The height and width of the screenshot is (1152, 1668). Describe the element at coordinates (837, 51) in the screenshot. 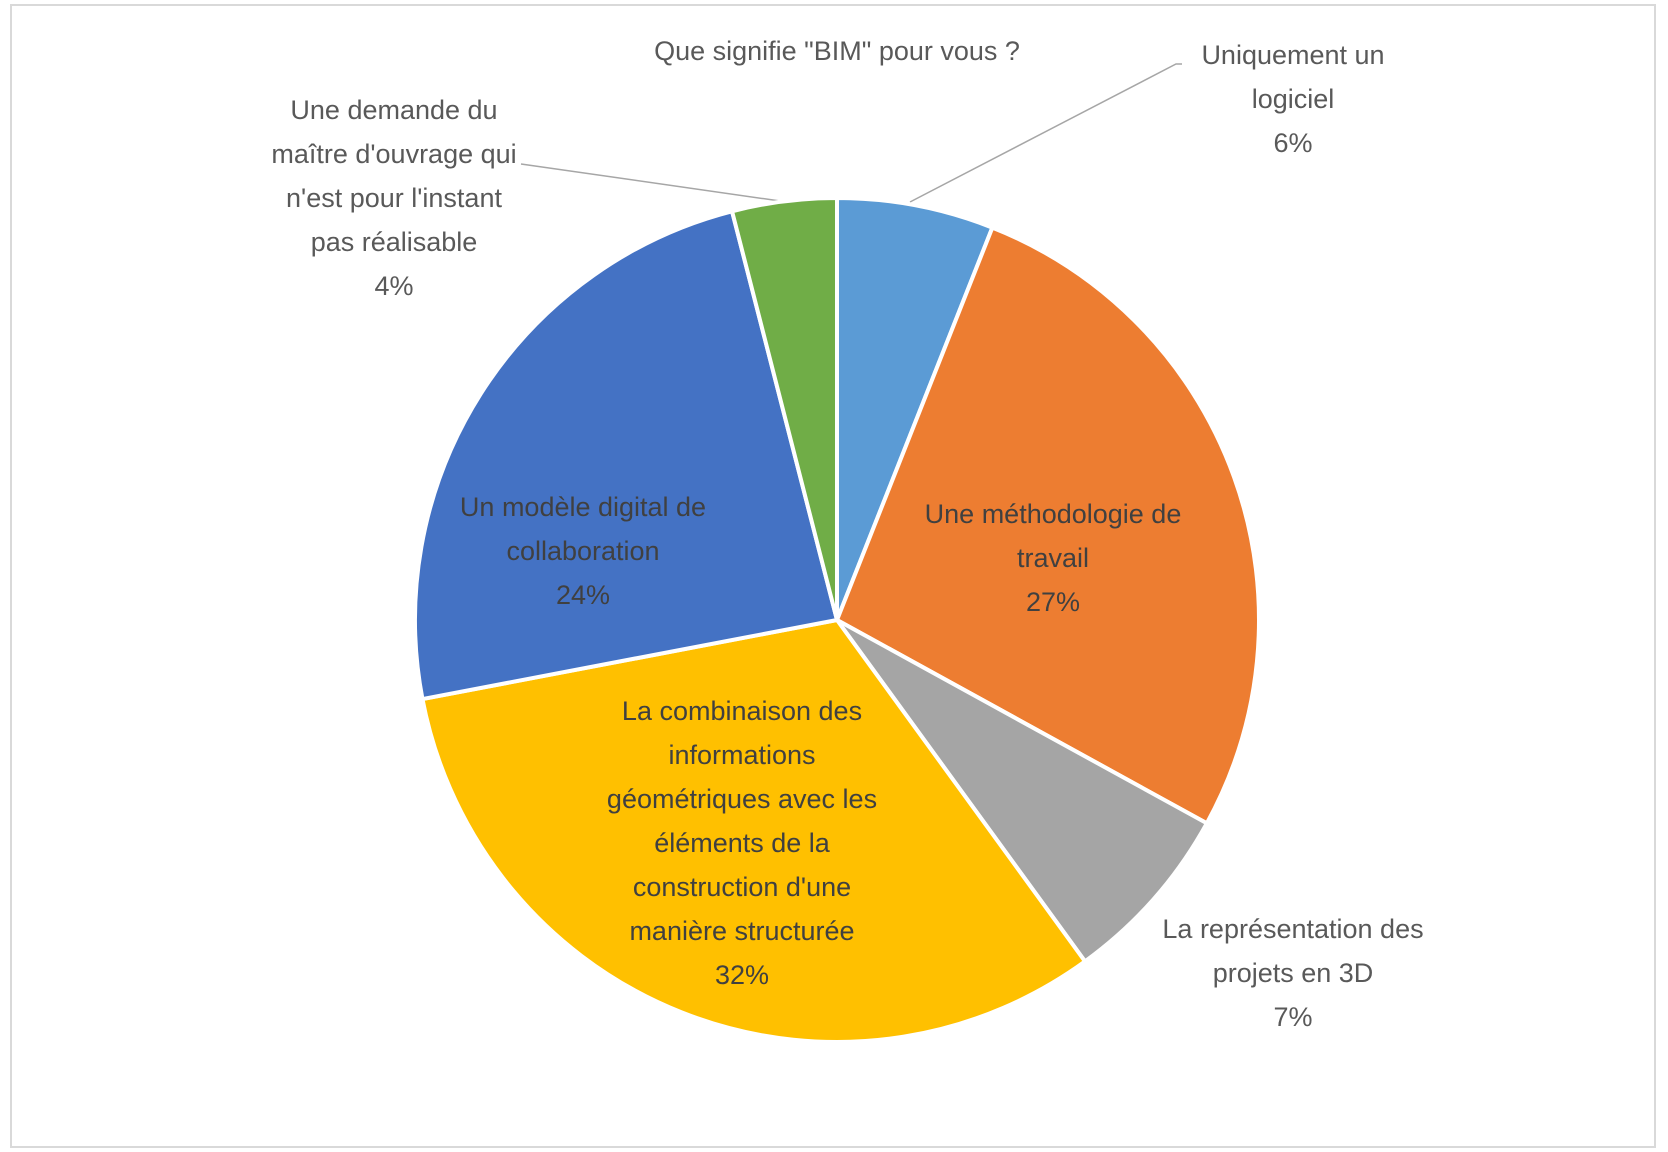

I see `chart-title: Que signifie "BIM" pour vous ?` at that location.